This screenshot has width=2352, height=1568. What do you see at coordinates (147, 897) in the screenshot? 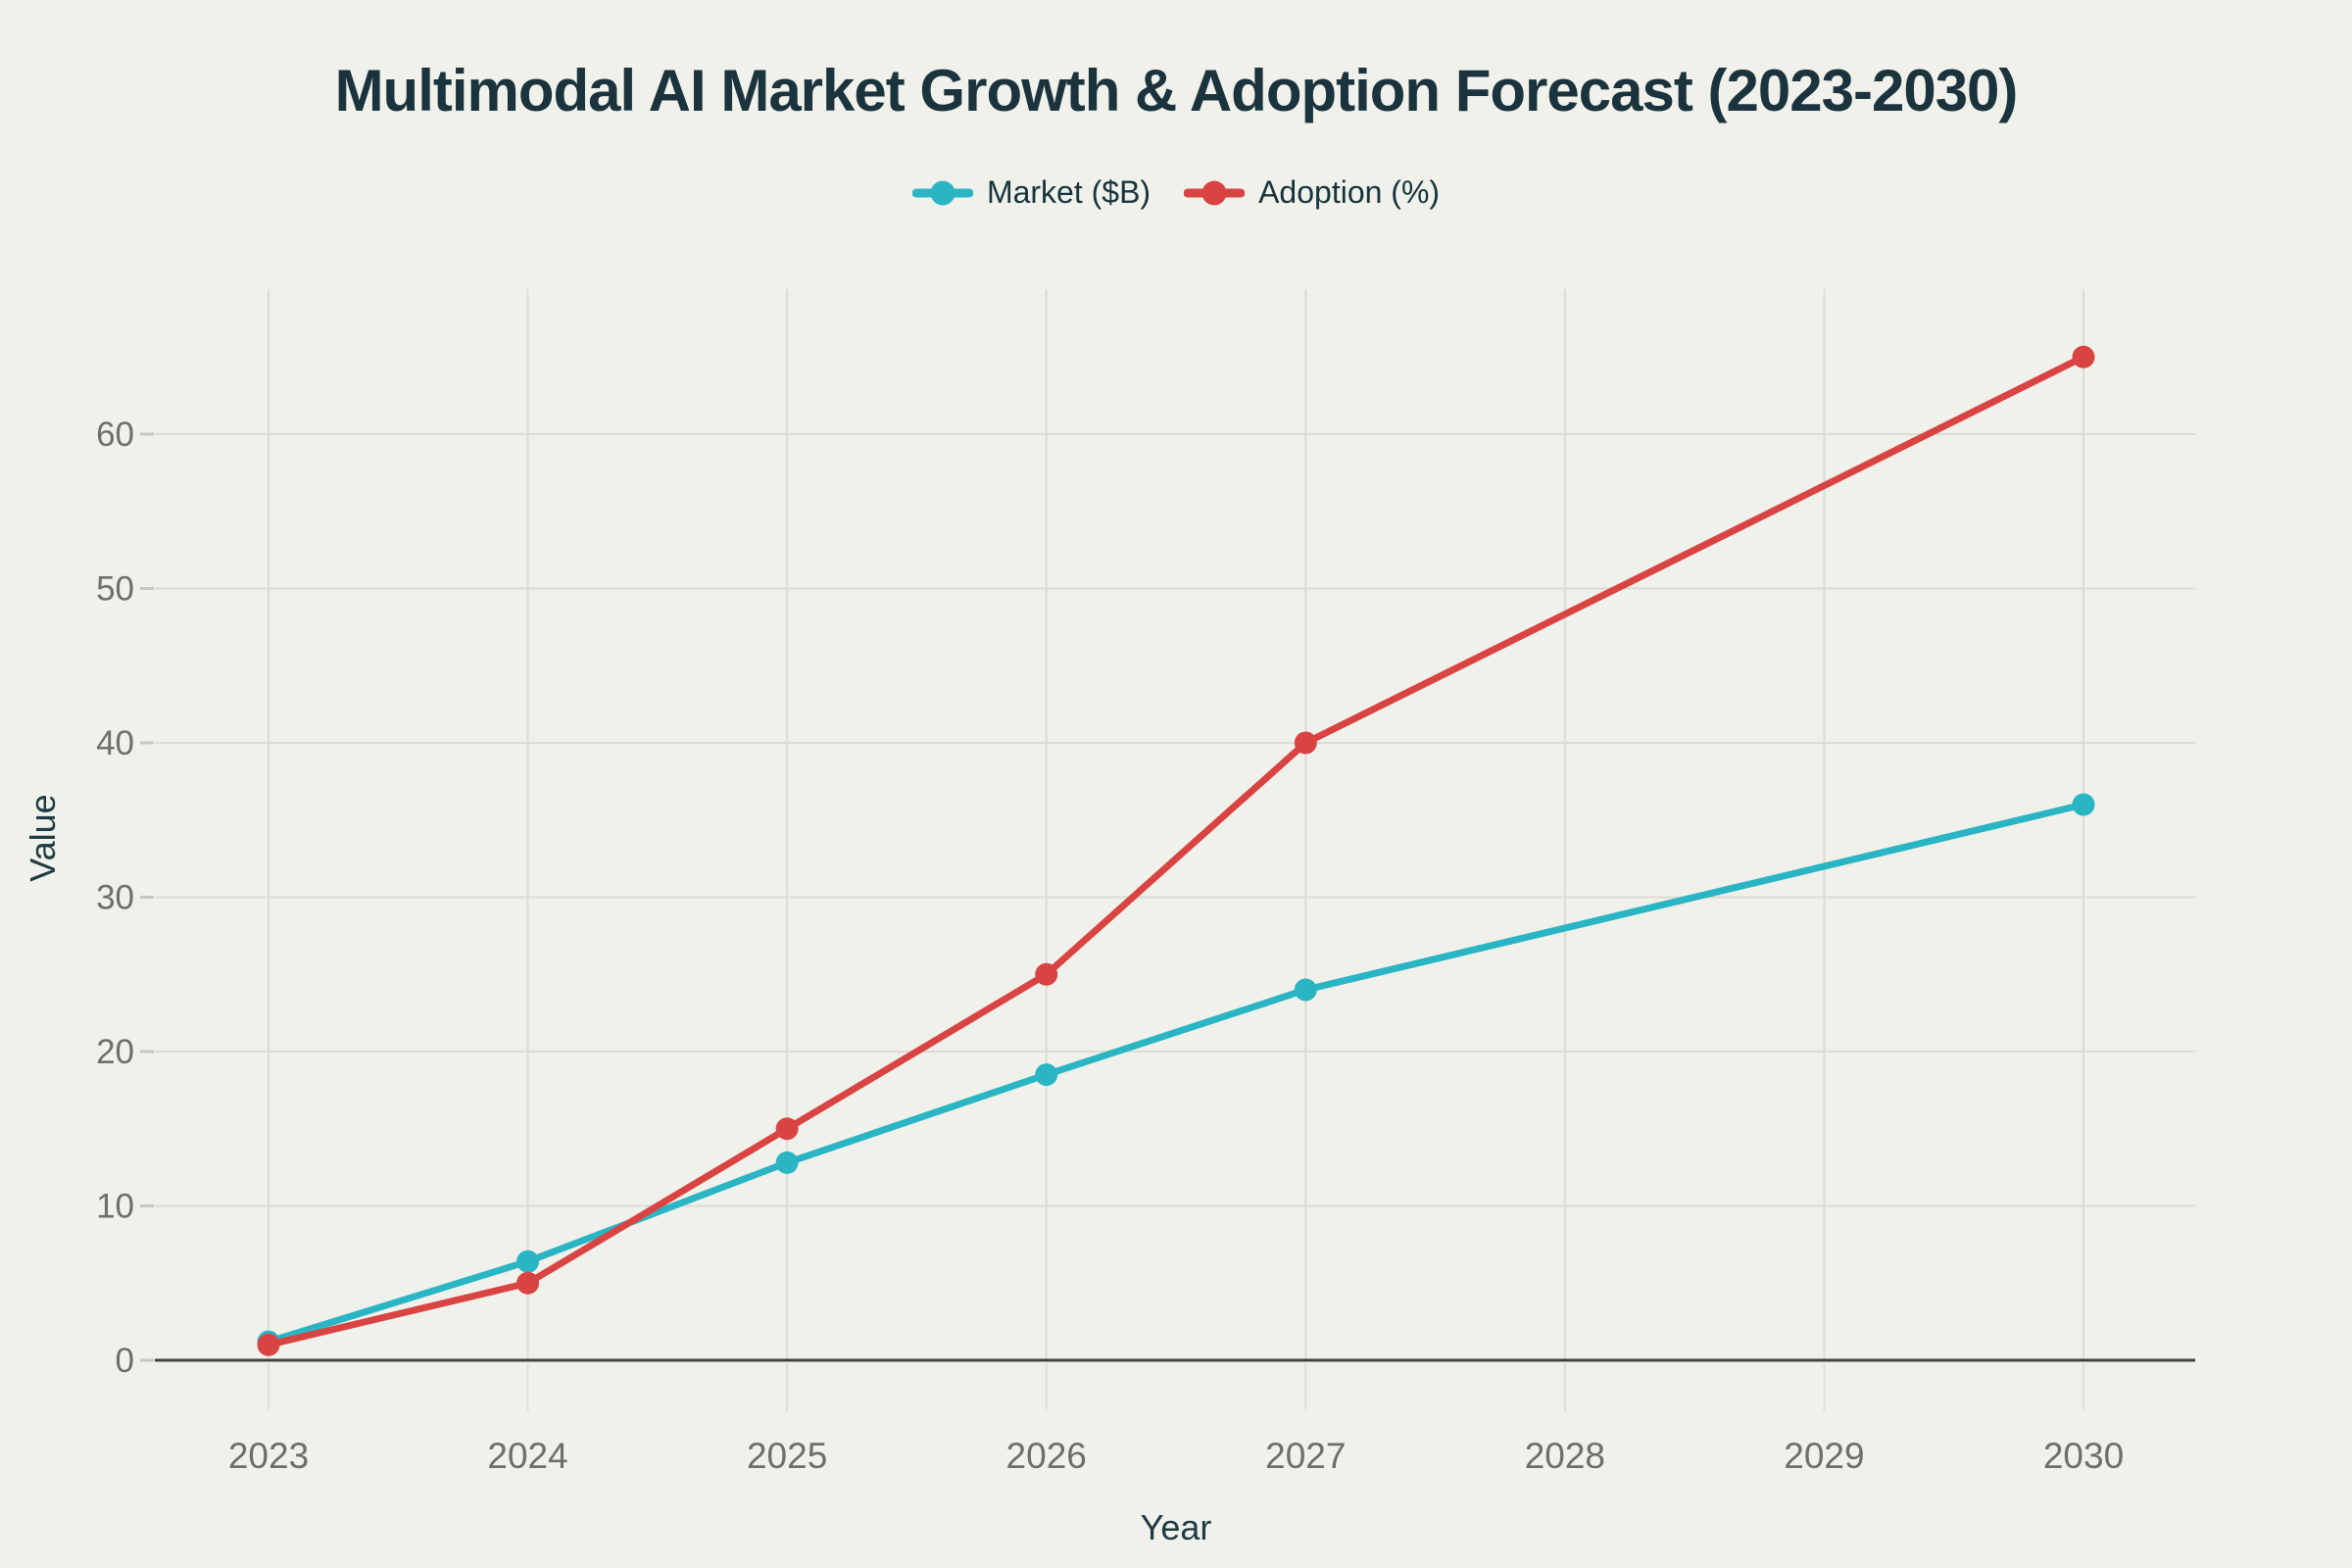
I see `y-tick-marks` at bounding box center [147, 897].